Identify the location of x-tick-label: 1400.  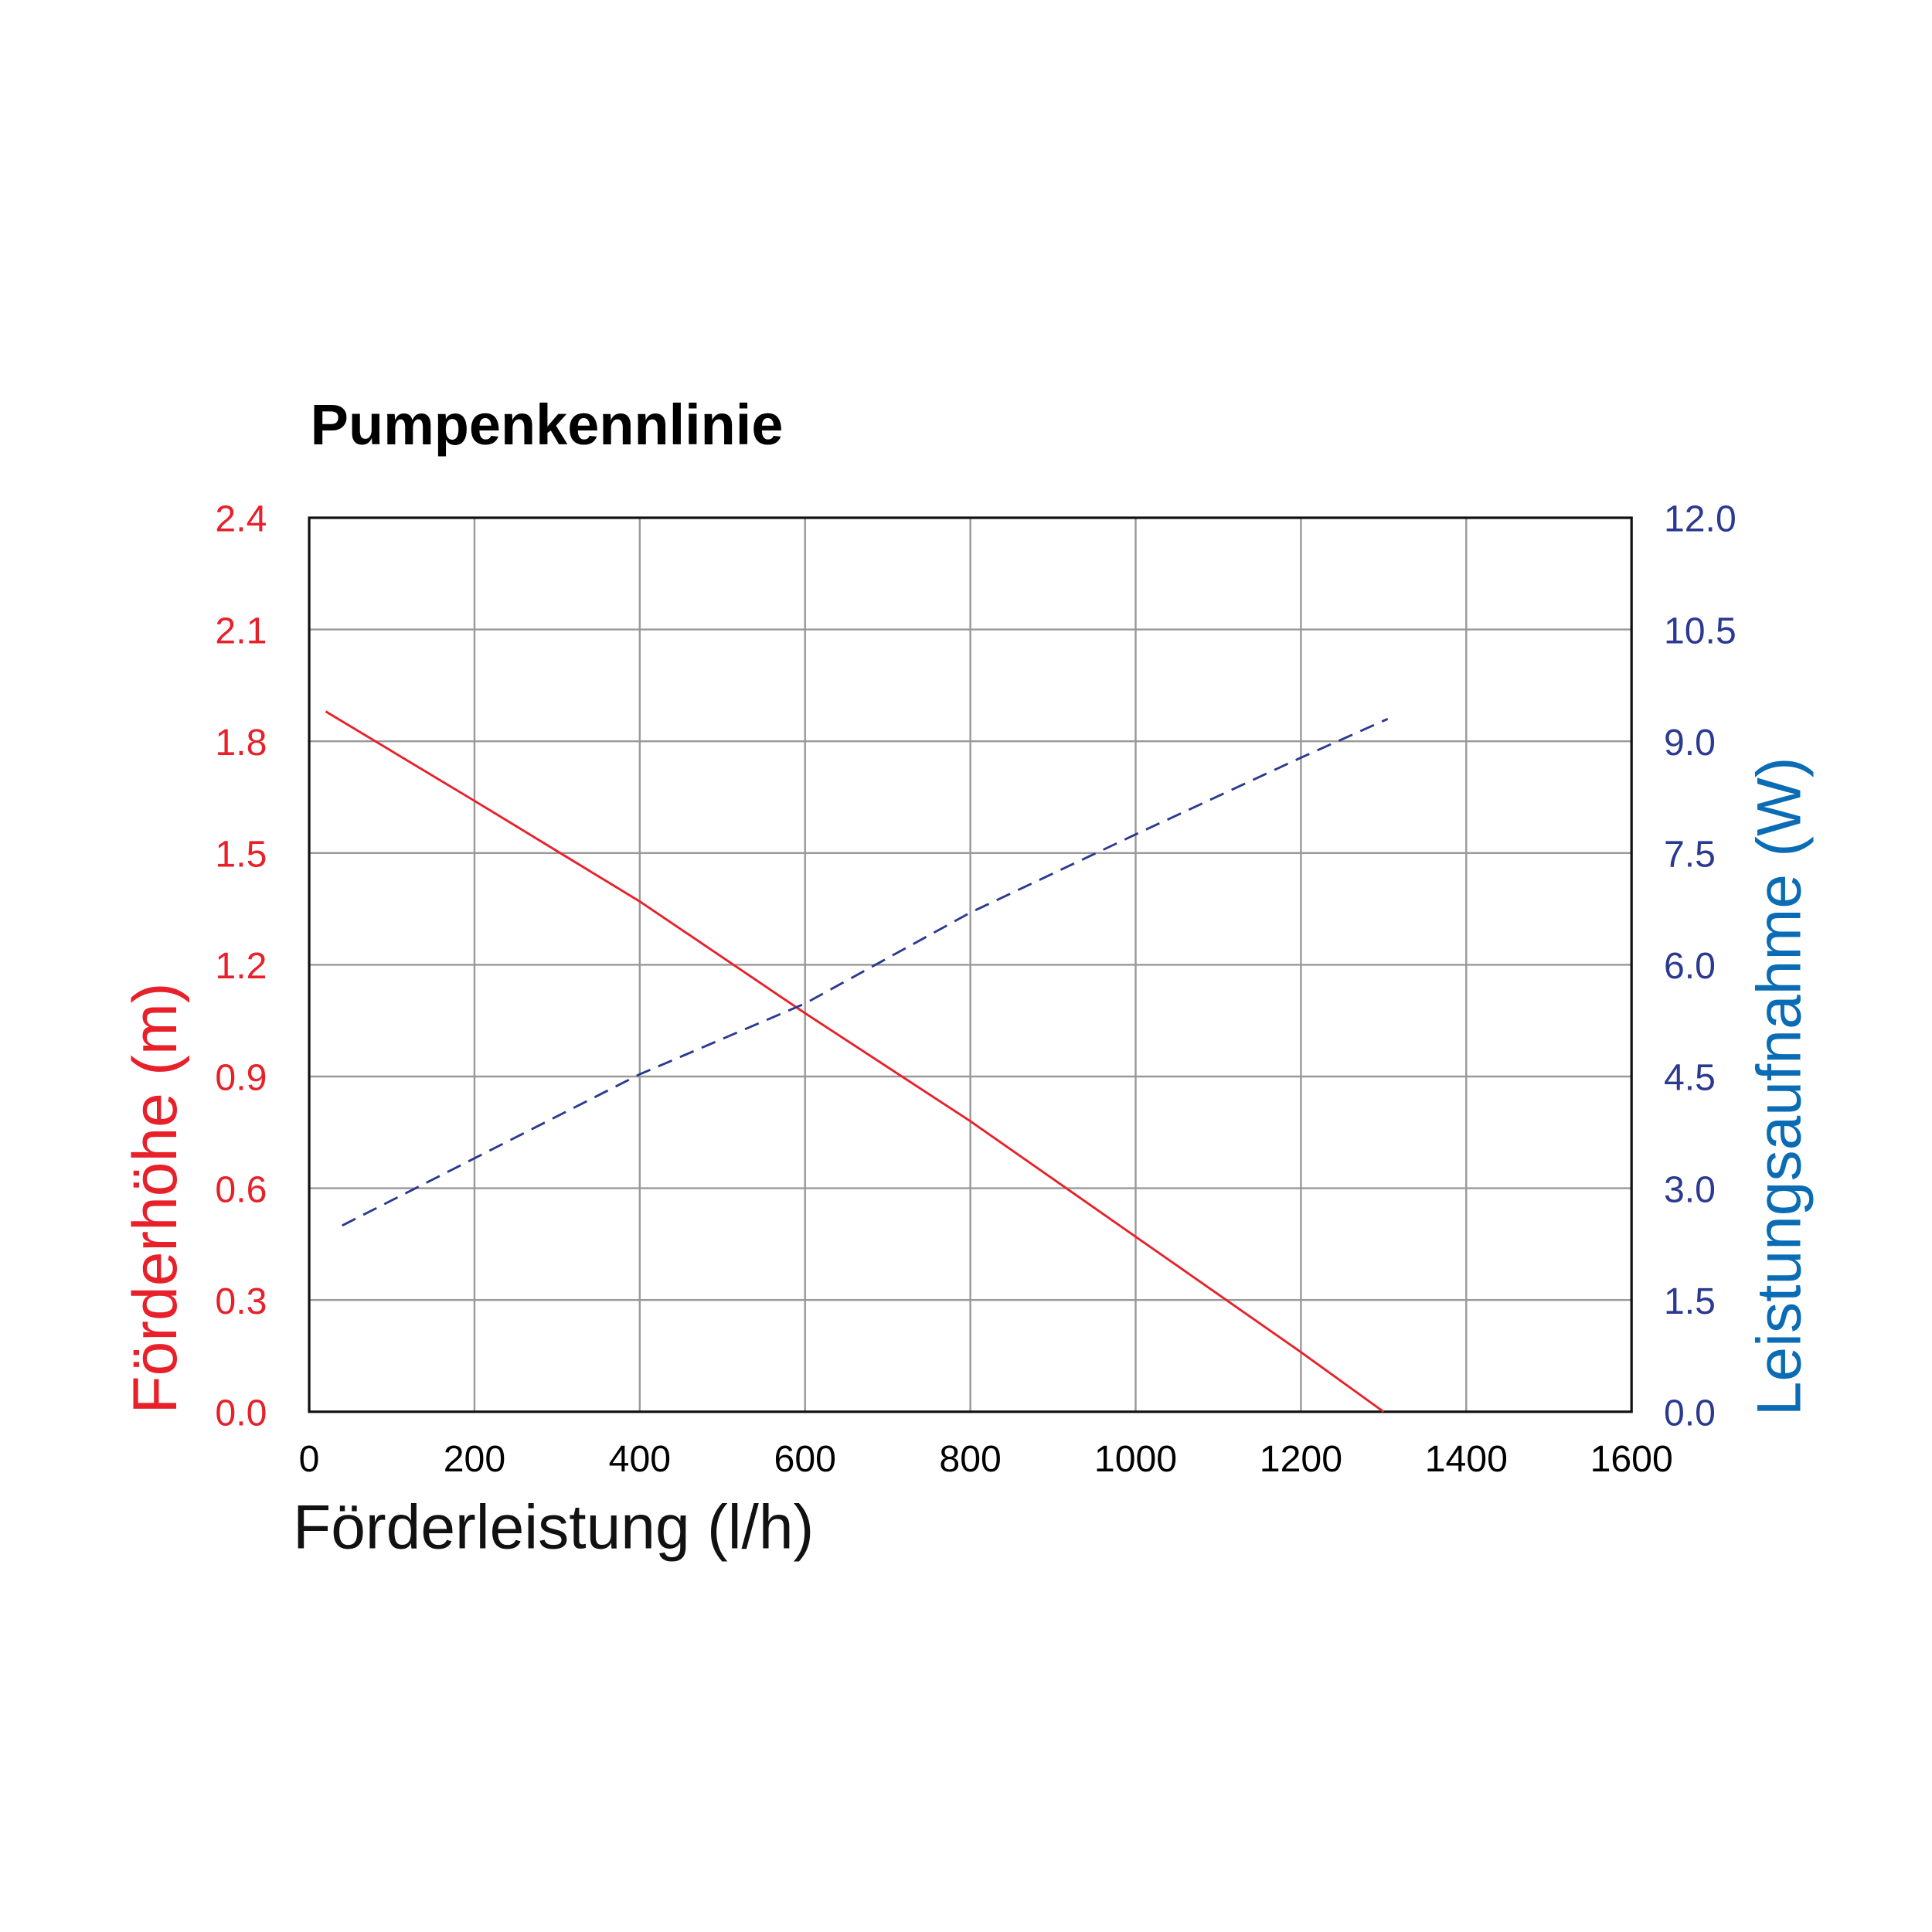
(1467, 1459).